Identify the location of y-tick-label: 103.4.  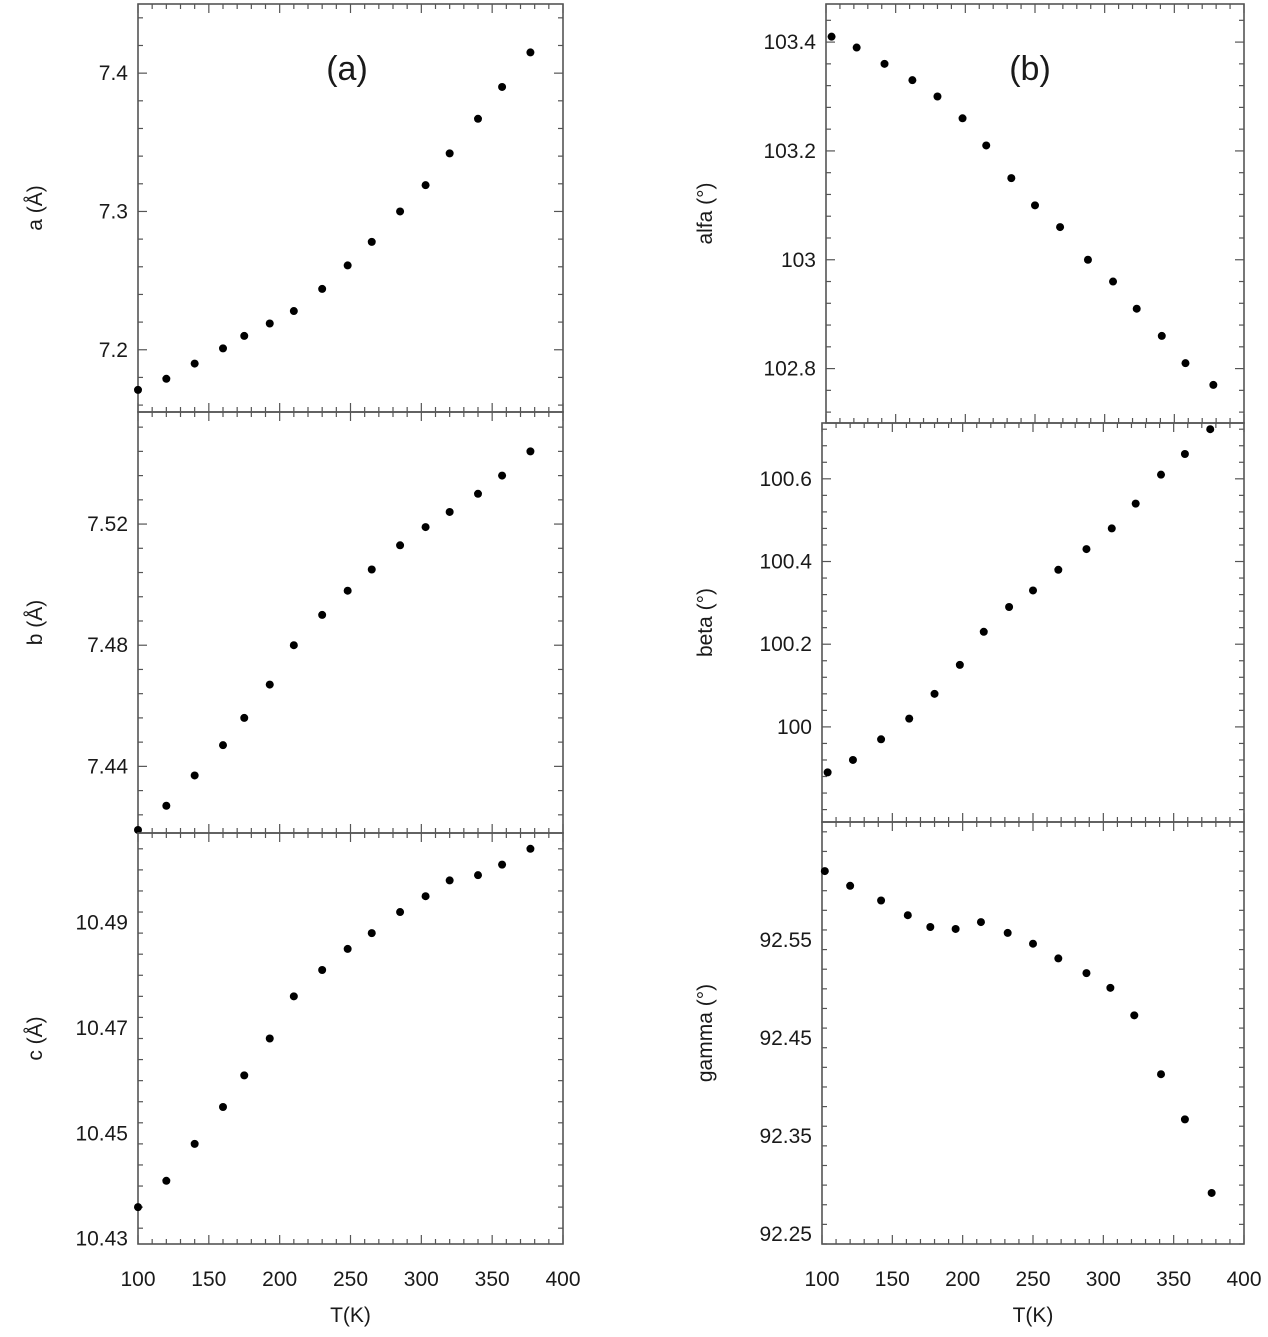
(789, 42).